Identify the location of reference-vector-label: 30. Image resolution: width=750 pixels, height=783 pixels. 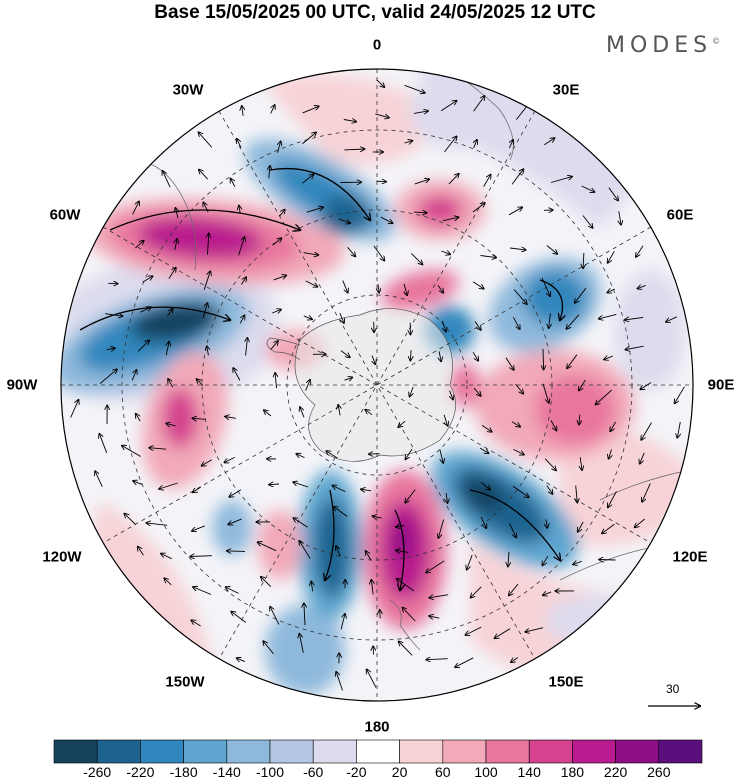
(673, 689).